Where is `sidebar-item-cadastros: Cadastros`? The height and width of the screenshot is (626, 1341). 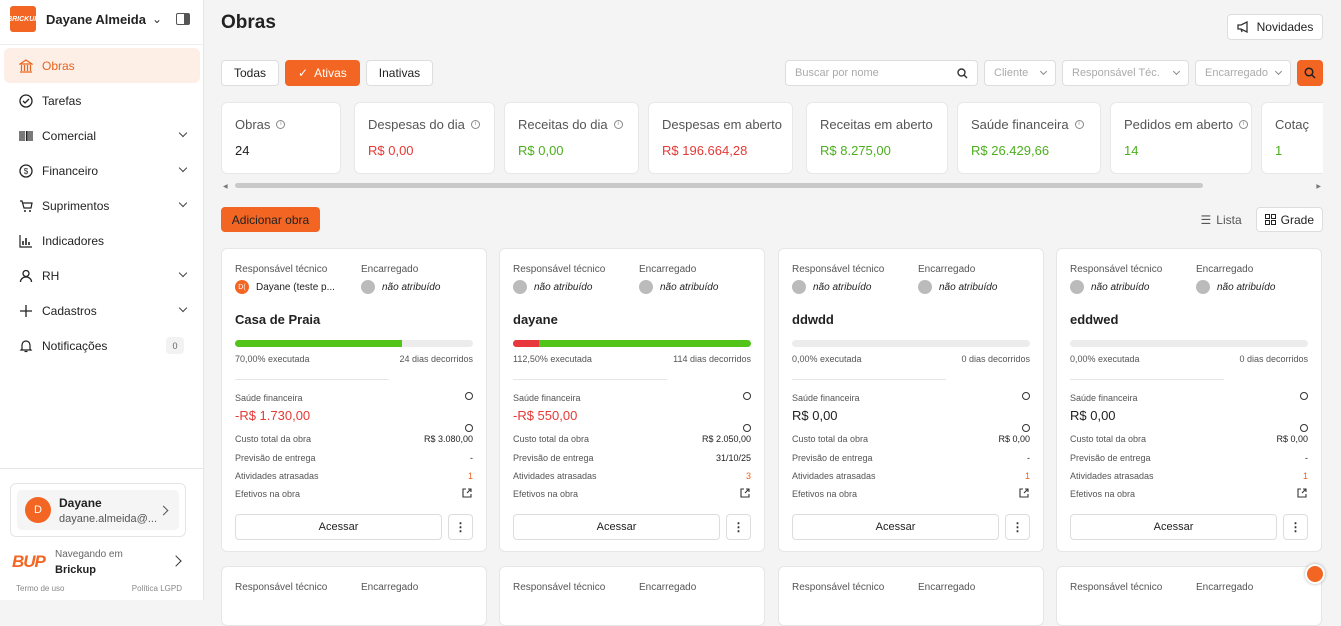 sidebar-item-cadastros: Cadastros is located at coordinates (102, 310).